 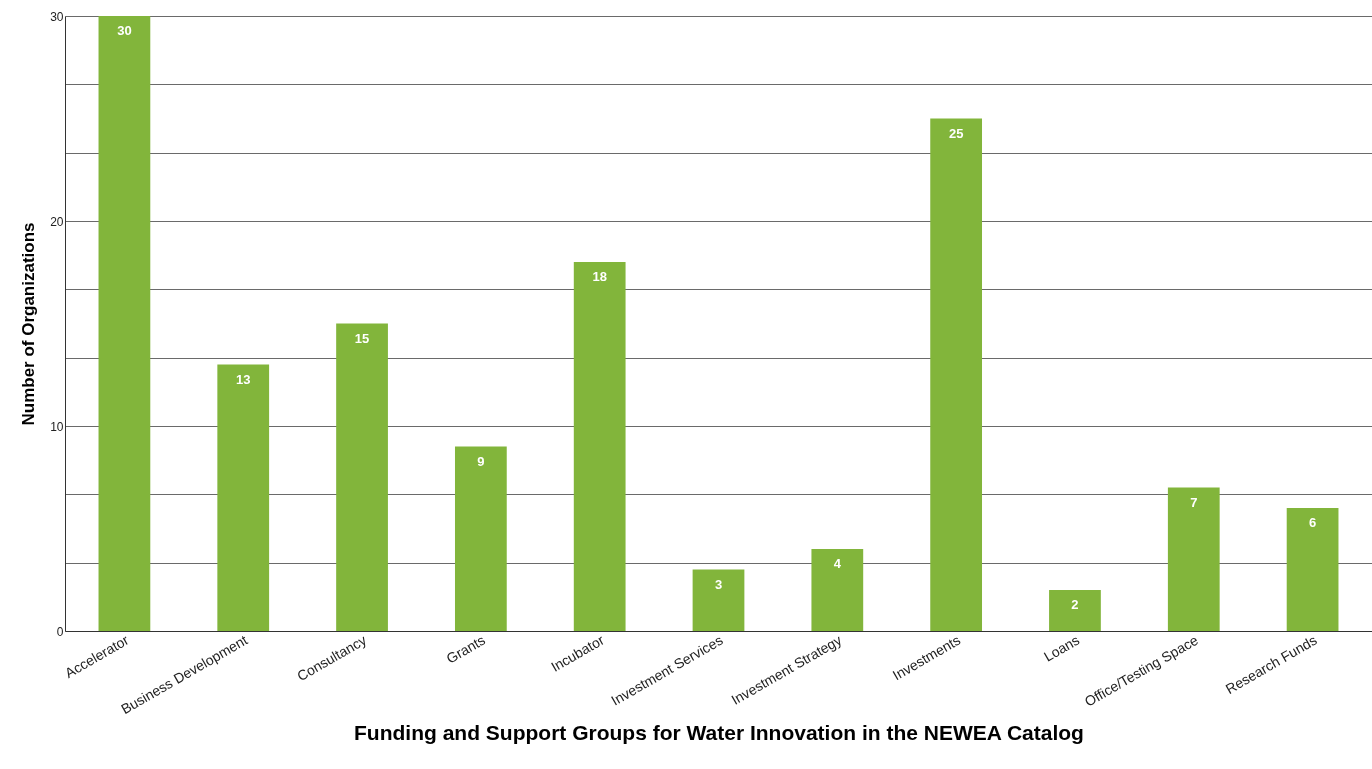 I want to click on data-label: 7, so click(x=1194, y=502).